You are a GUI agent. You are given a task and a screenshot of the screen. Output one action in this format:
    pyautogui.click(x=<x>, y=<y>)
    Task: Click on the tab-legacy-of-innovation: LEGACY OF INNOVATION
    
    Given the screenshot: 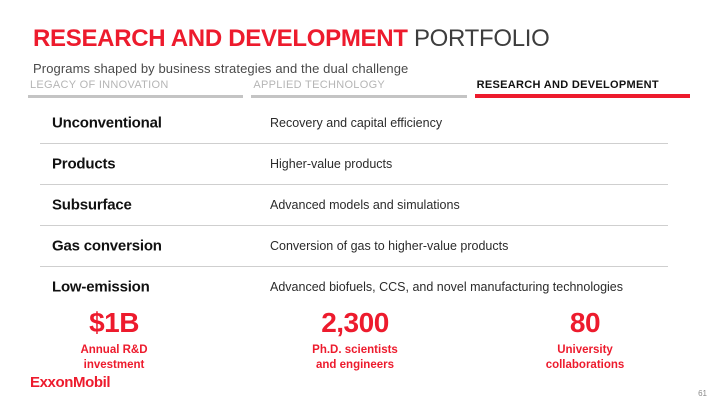 What is the action you would take?
    pyautogui.click(x=136, y=88)
    